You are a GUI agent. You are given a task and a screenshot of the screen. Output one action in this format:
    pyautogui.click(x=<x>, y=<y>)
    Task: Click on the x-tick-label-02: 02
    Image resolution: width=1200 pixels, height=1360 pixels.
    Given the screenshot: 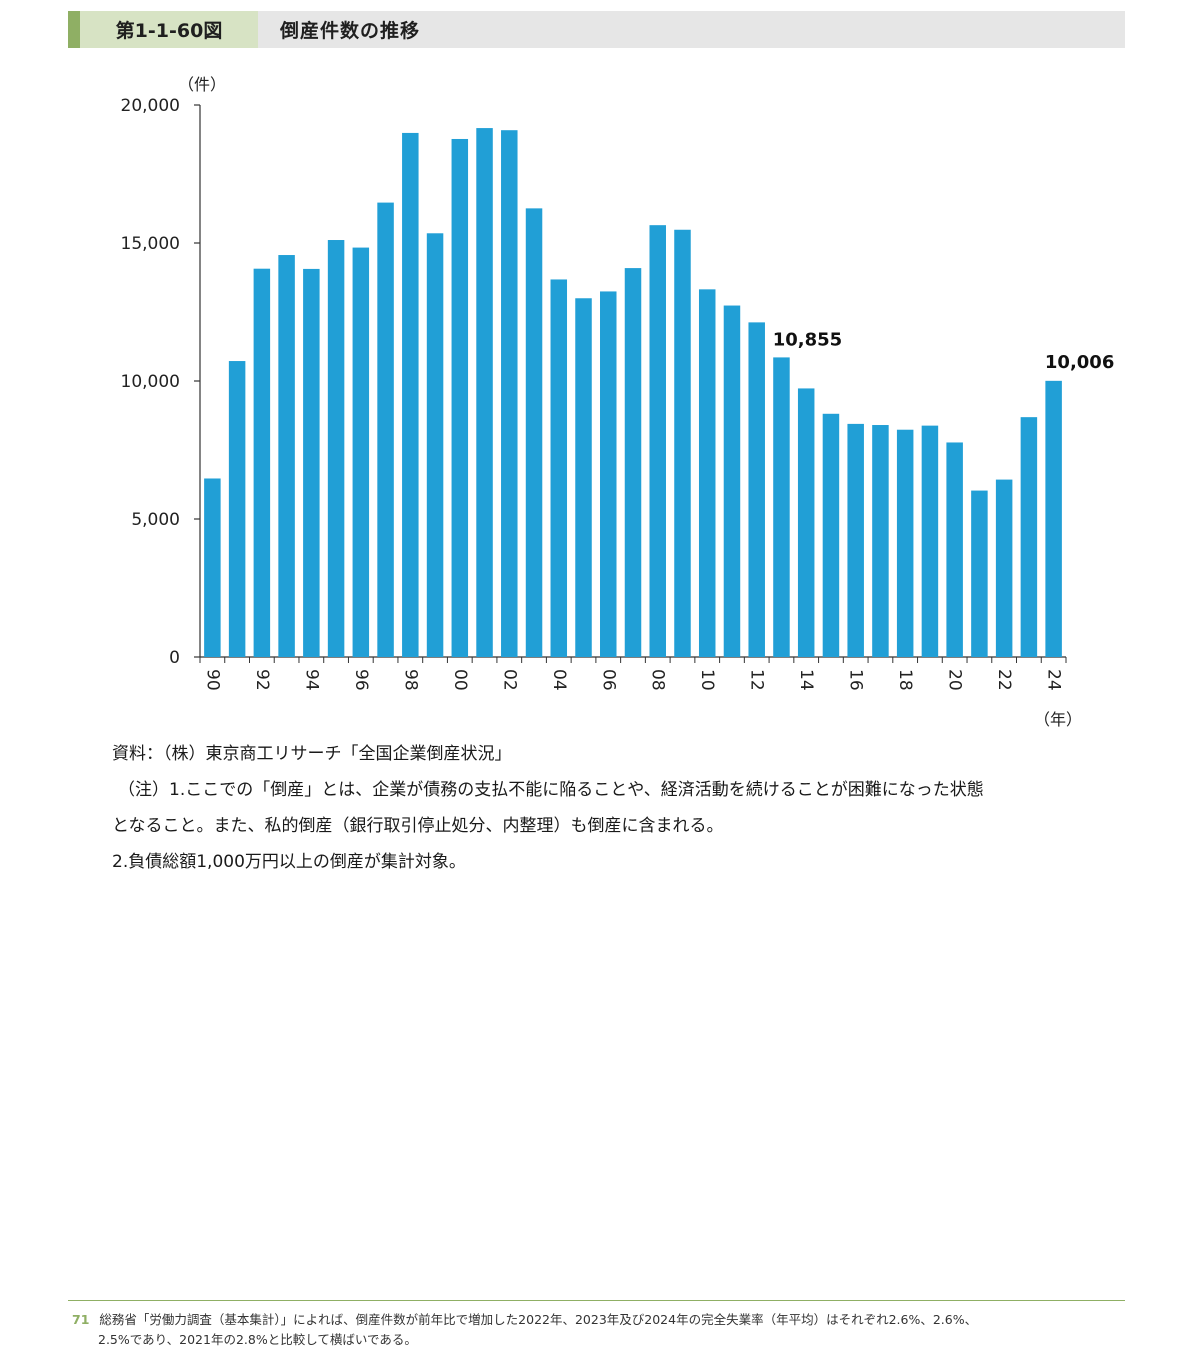 What is the action you would take?
    pyautogui.click(x=509, y=680)
    